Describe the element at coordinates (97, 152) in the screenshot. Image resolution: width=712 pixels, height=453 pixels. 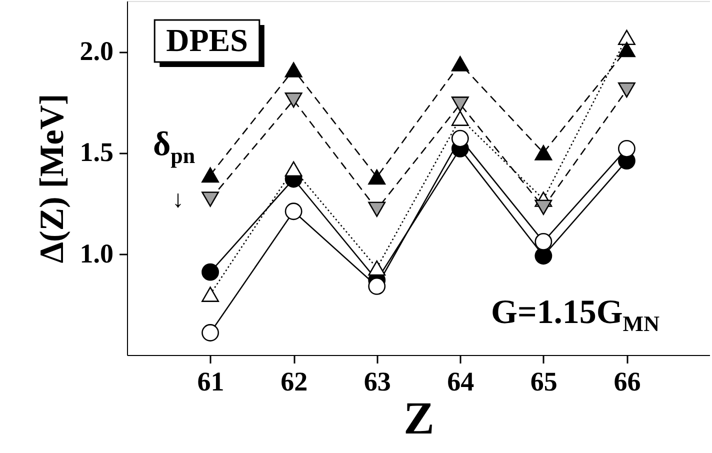
I see `y-tick-label: 1.5` at that location.